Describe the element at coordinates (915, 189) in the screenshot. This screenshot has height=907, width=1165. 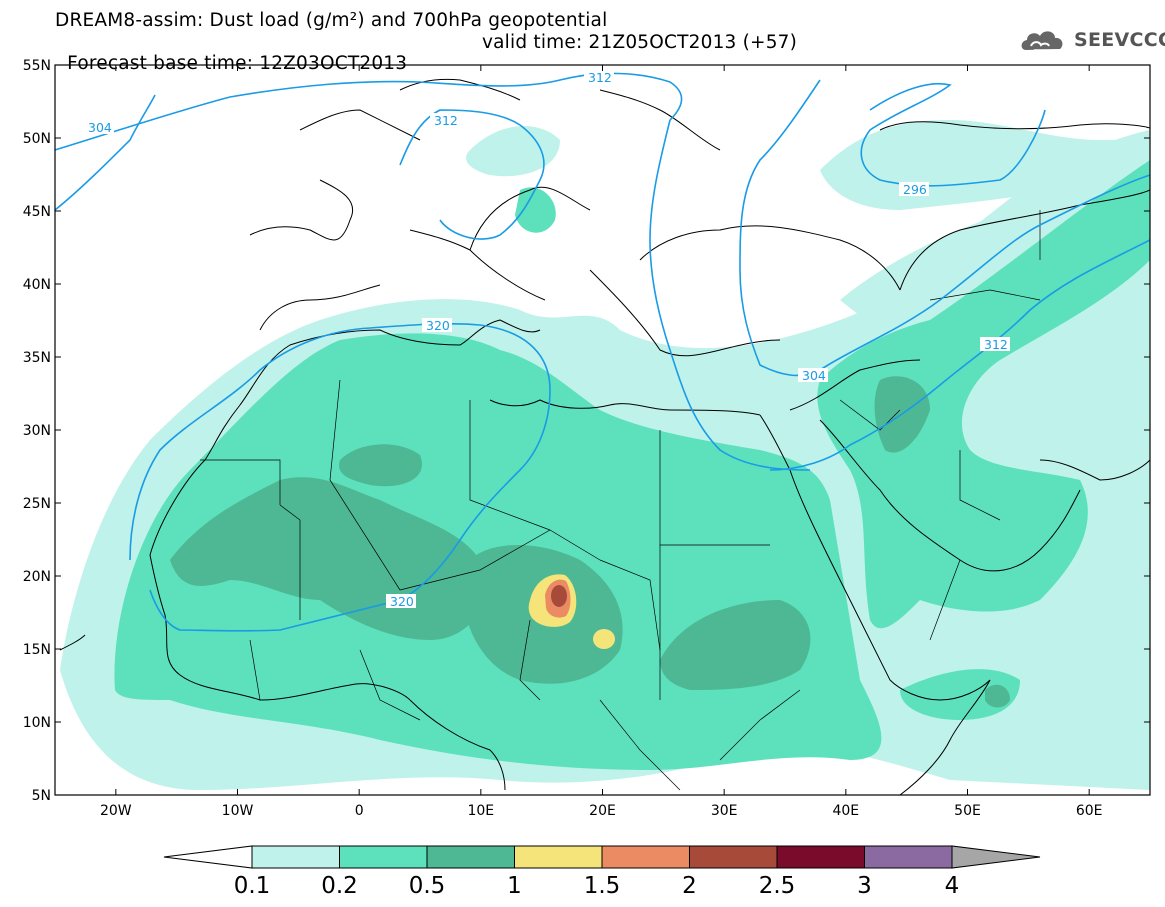
I see `contour-label: 296` at that location.